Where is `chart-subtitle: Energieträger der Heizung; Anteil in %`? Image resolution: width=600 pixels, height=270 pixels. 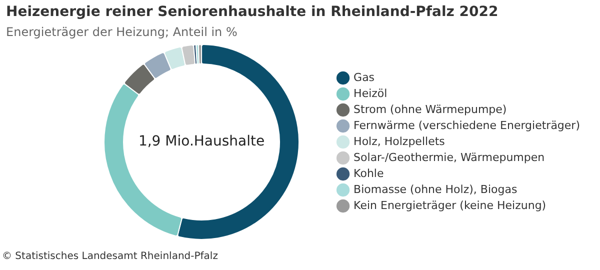
chart-subtitle: Energieträger der Heizung; Anteil in % is located at coordinates (122, 32).